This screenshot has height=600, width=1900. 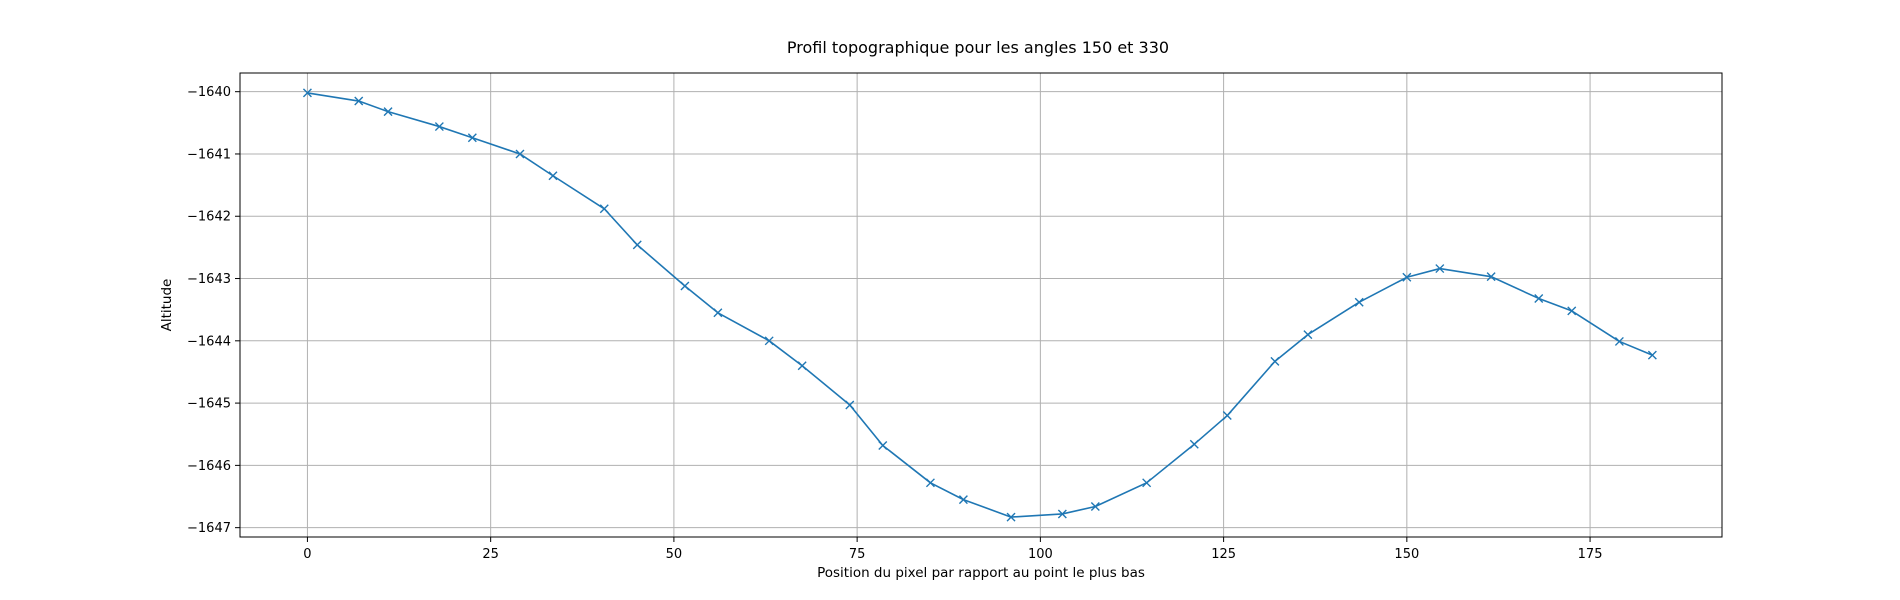 I want to click on x-tick-label: 150, so click(x=1406, y=554).